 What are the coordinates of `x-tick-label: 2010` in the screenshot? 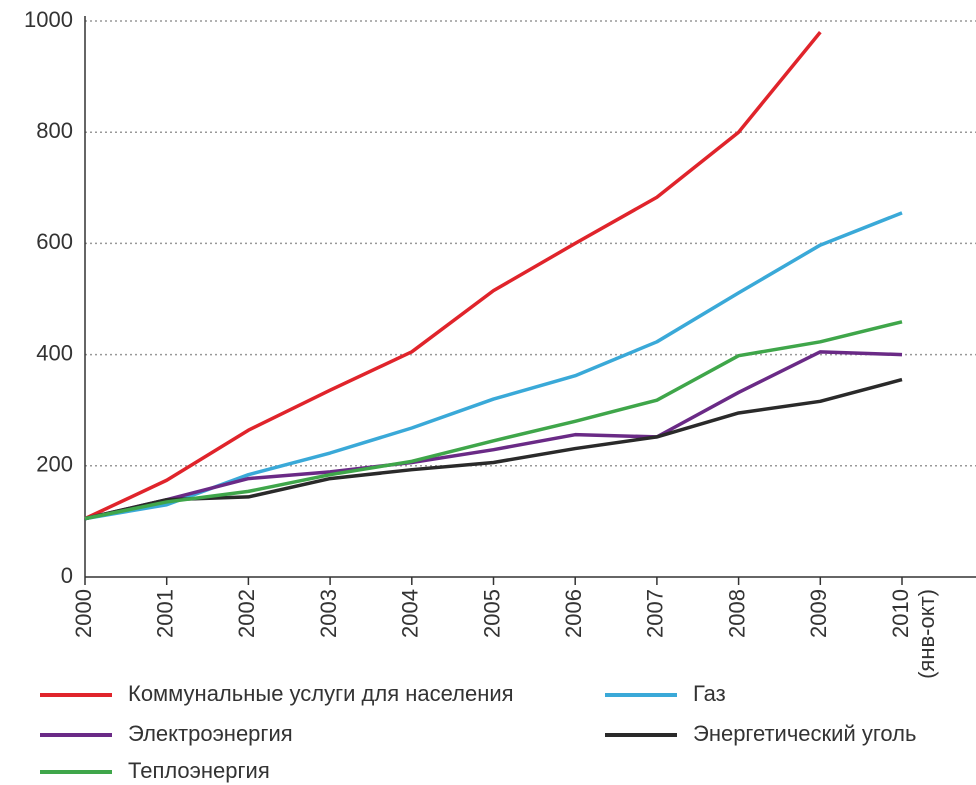 It's located at (900, 613).